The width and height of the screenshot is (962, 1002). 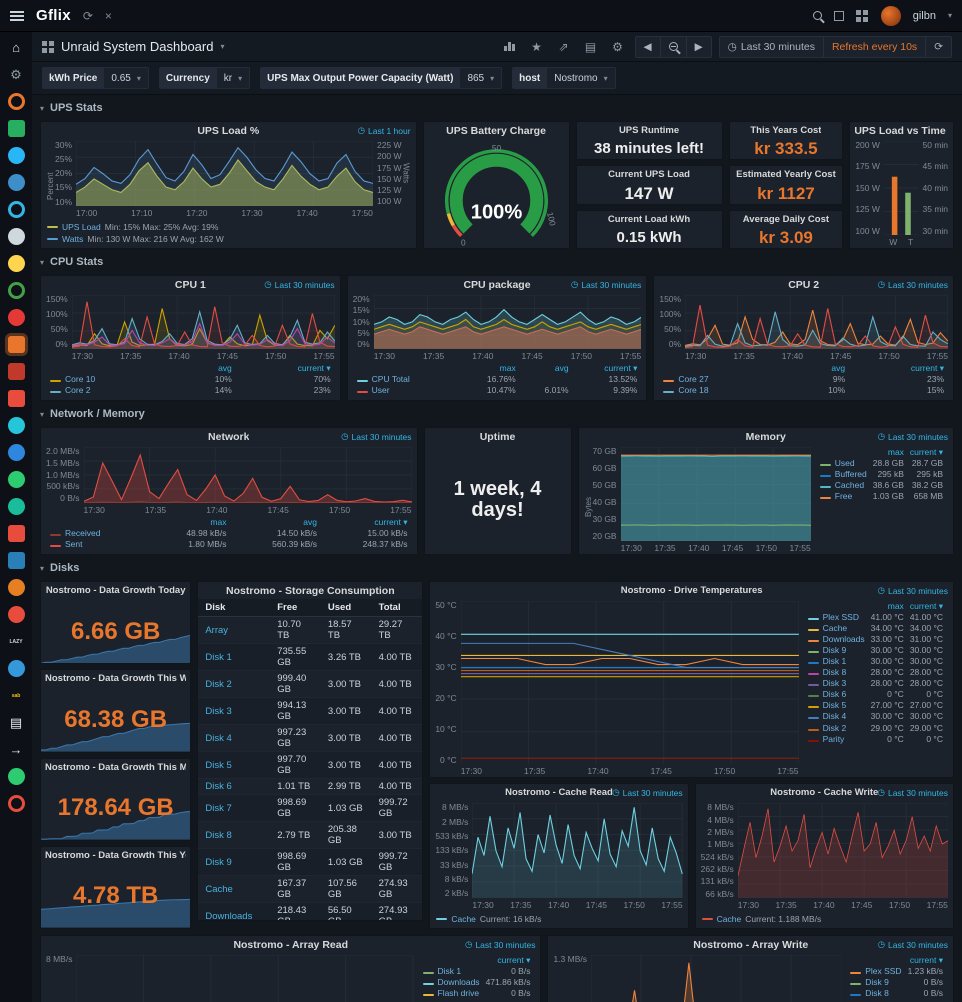 I want to click on legend-series-label: CPU Total, so click(x=406, y=379).